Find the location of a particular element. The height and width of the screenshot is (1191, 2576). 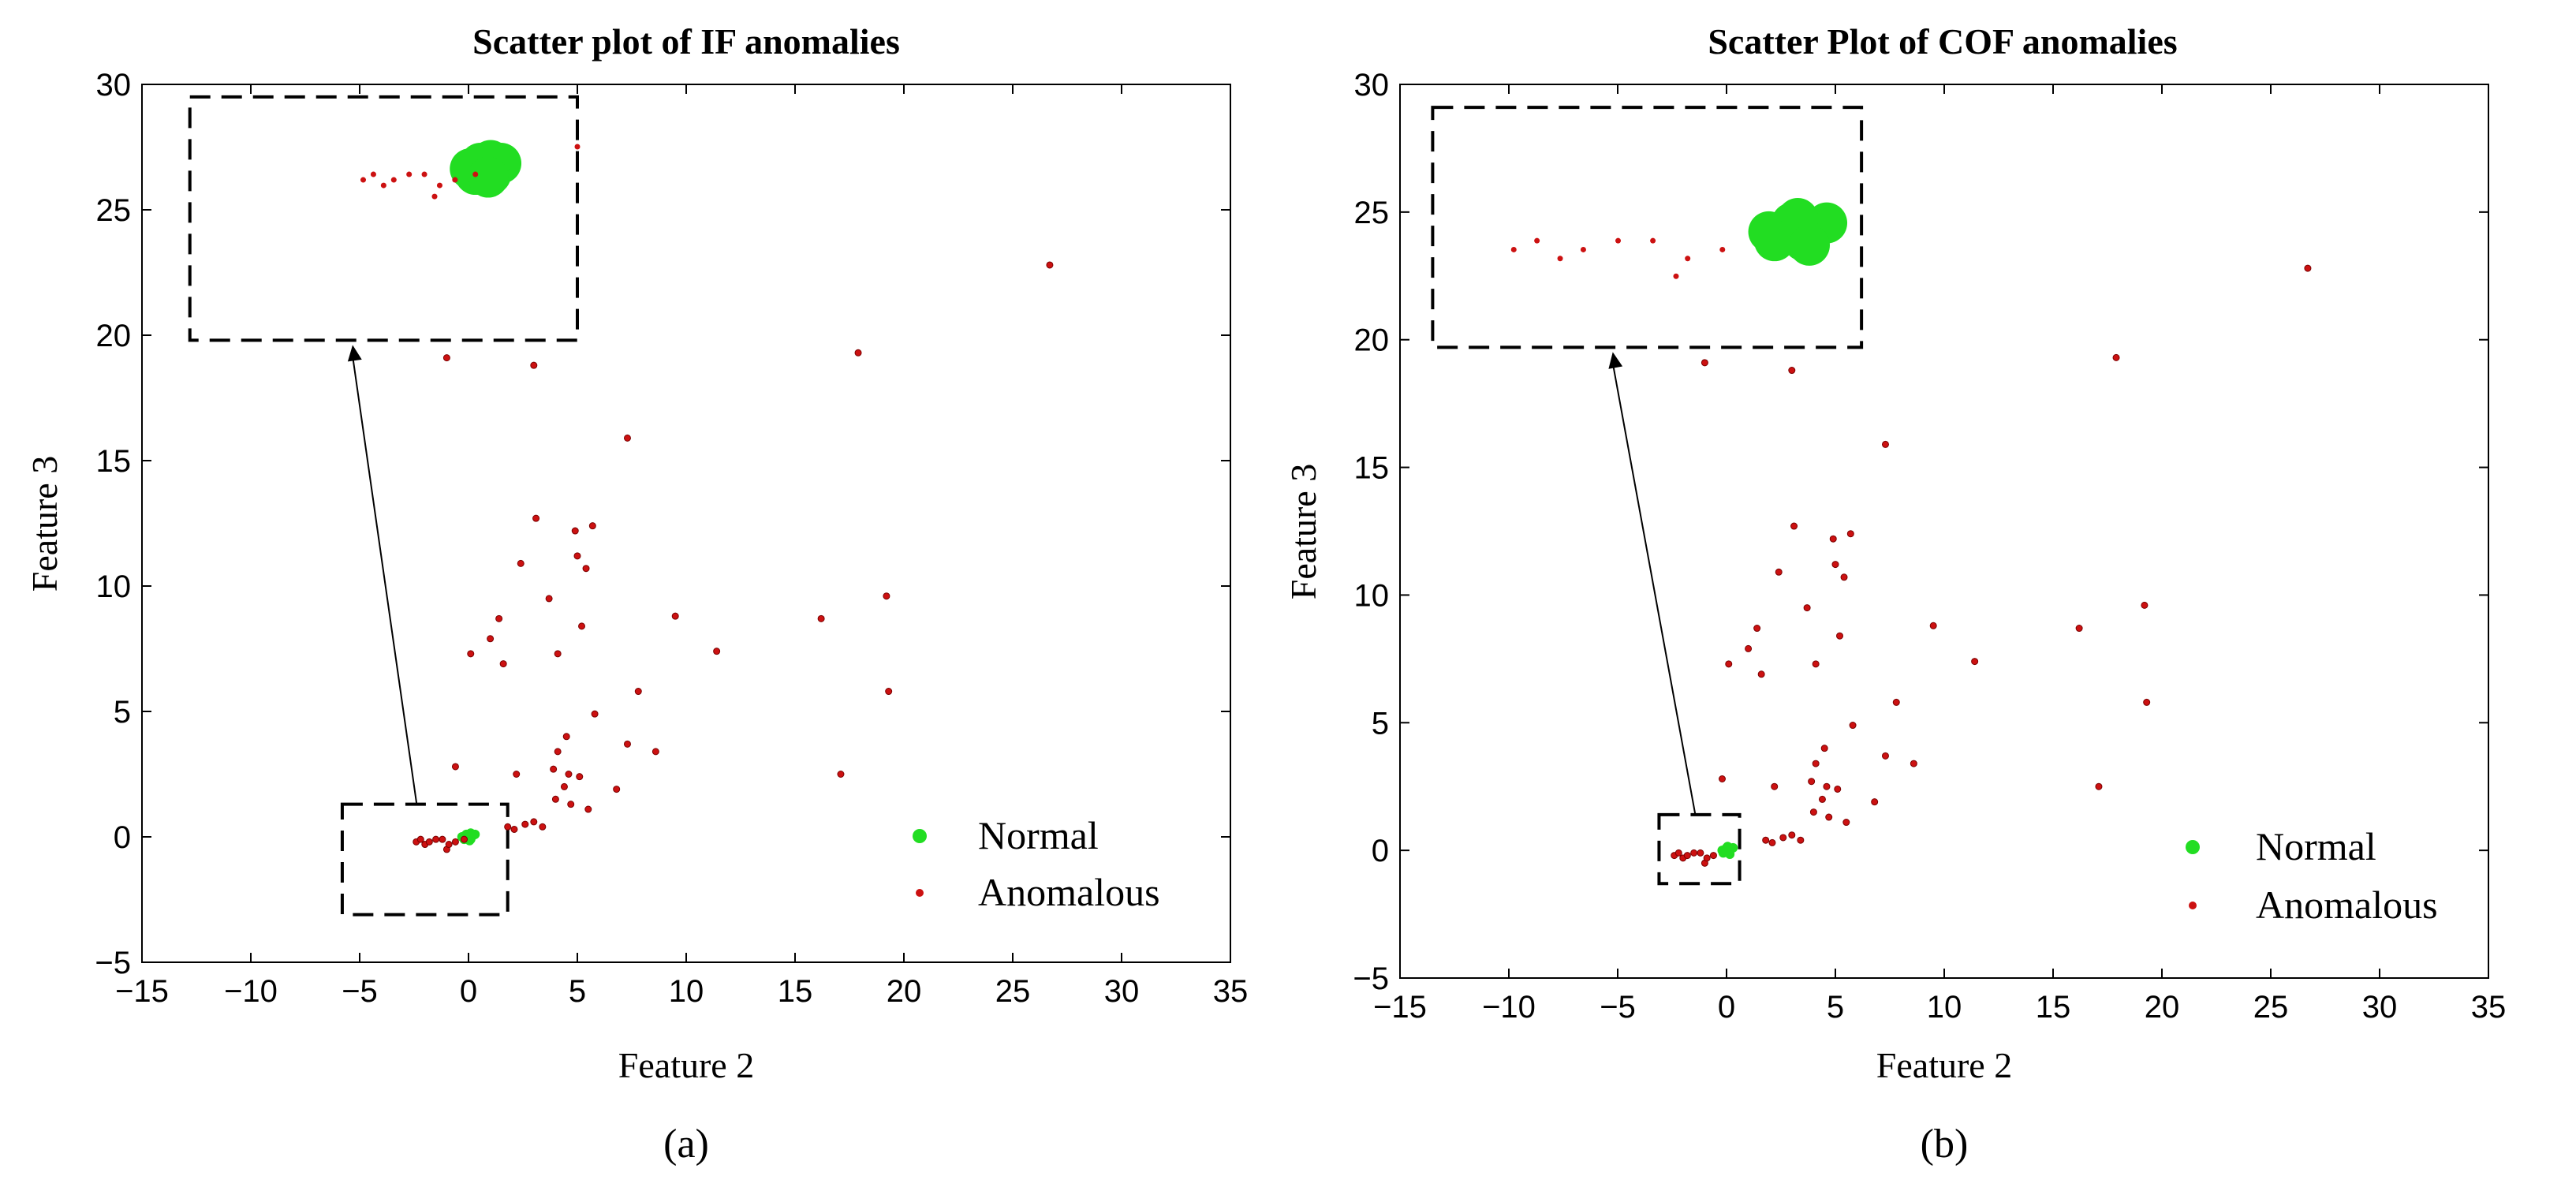

x-tick-label: −5 is located at coordinates (360, 992).